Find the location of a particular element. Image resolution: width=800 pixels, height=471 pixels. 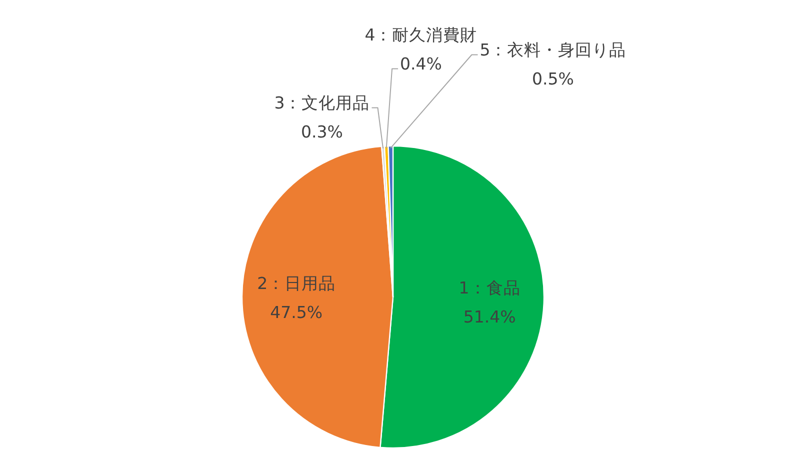

slice-label: 5：衣料・身回り品 is located at coordinates (553, 50).